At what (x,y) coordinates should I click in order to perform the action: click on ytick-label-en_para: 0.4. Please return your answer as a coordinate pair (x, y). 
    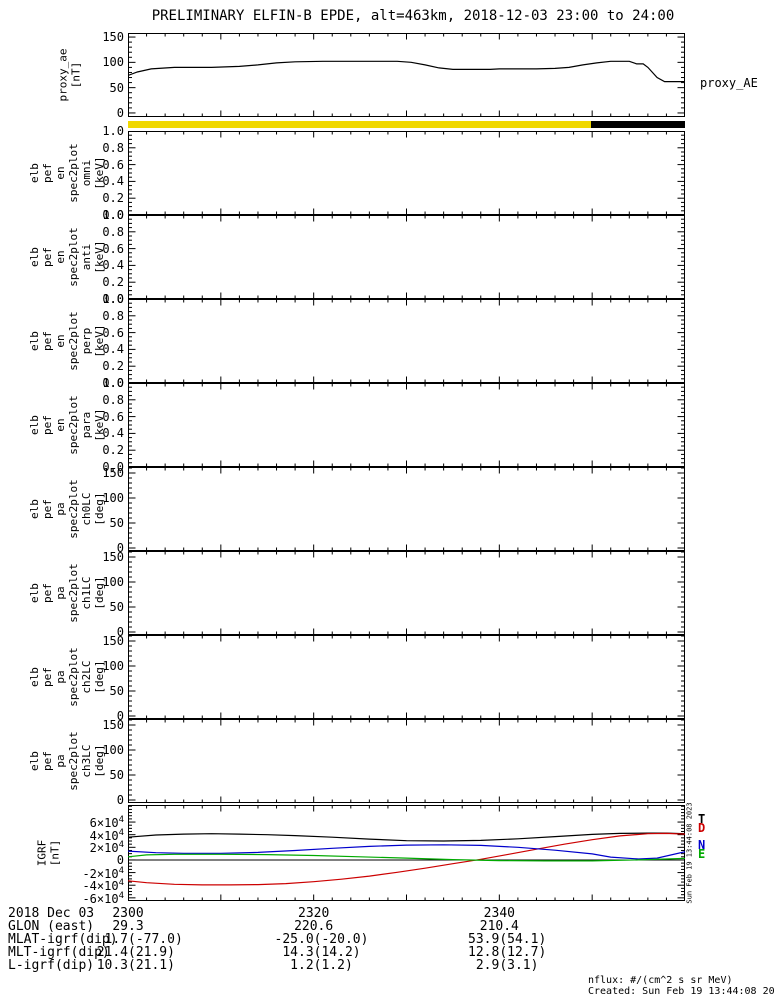
    Looking at the image, I should click on (113, 433).